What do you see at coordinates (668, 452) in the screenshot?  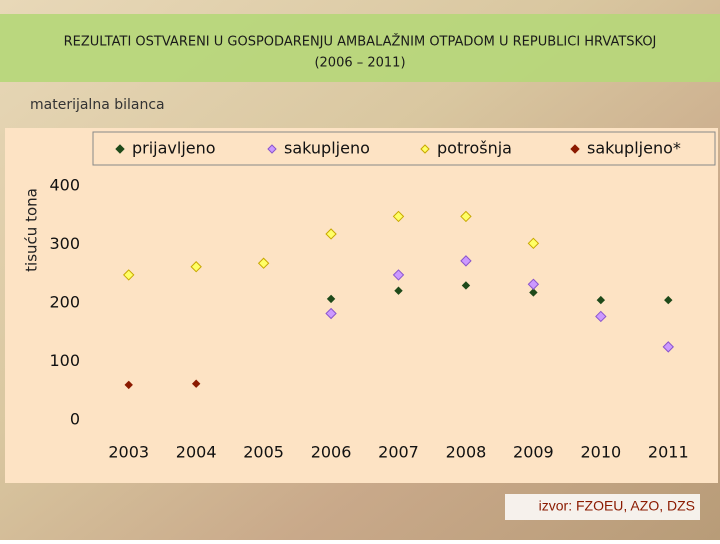 I see `x-tick-label: 2011` at bounding box center [668, 452].